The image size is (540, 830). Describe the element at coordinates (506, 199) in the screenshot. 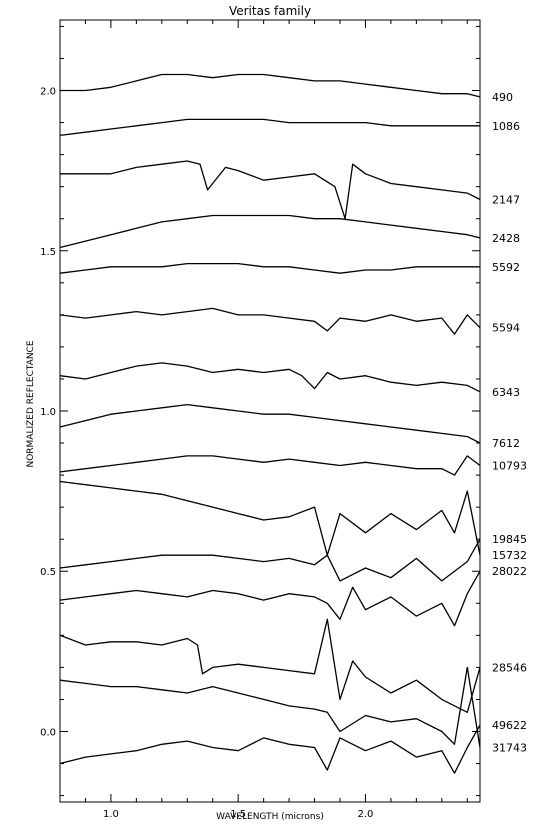

I see `series-label-2147: 2147` at that location.